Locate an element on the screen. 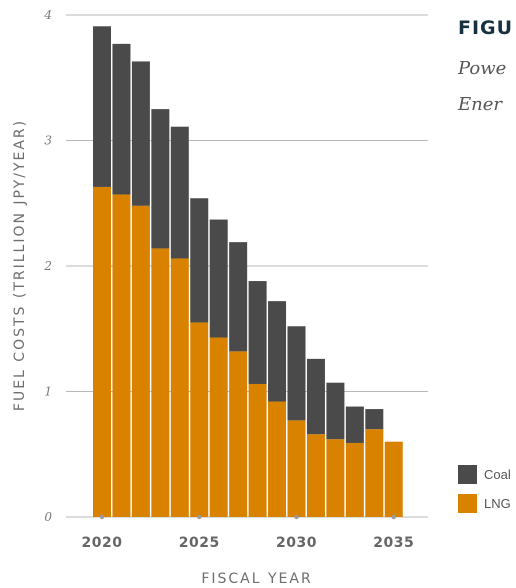  bar-lng-2021 is located at coordinates (121, 355).